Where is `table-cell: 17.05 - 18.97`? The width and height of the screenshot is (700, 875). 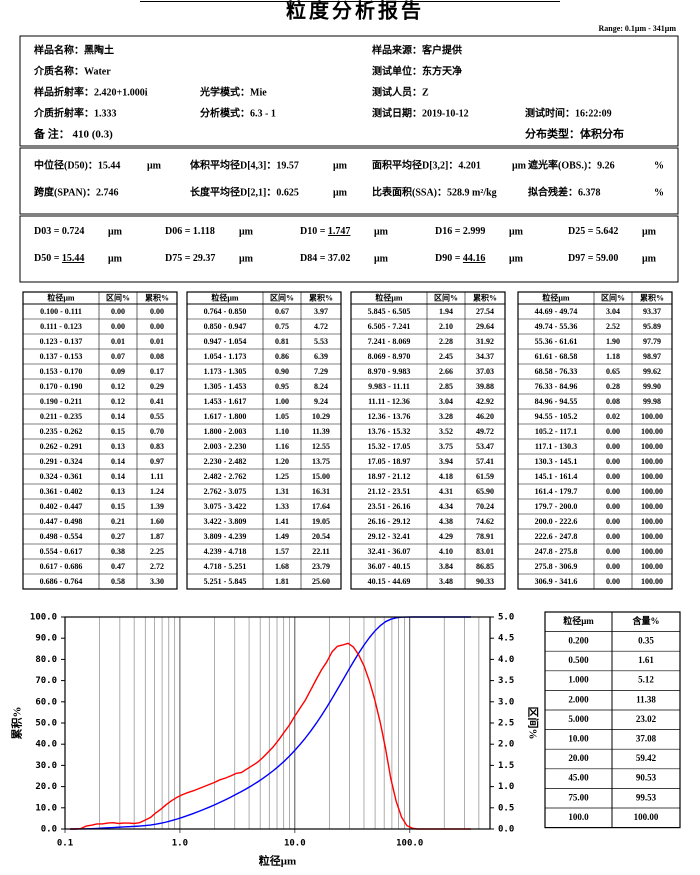
table-cell: 17.05 - 18.97 is located at coordinates (389, 461).